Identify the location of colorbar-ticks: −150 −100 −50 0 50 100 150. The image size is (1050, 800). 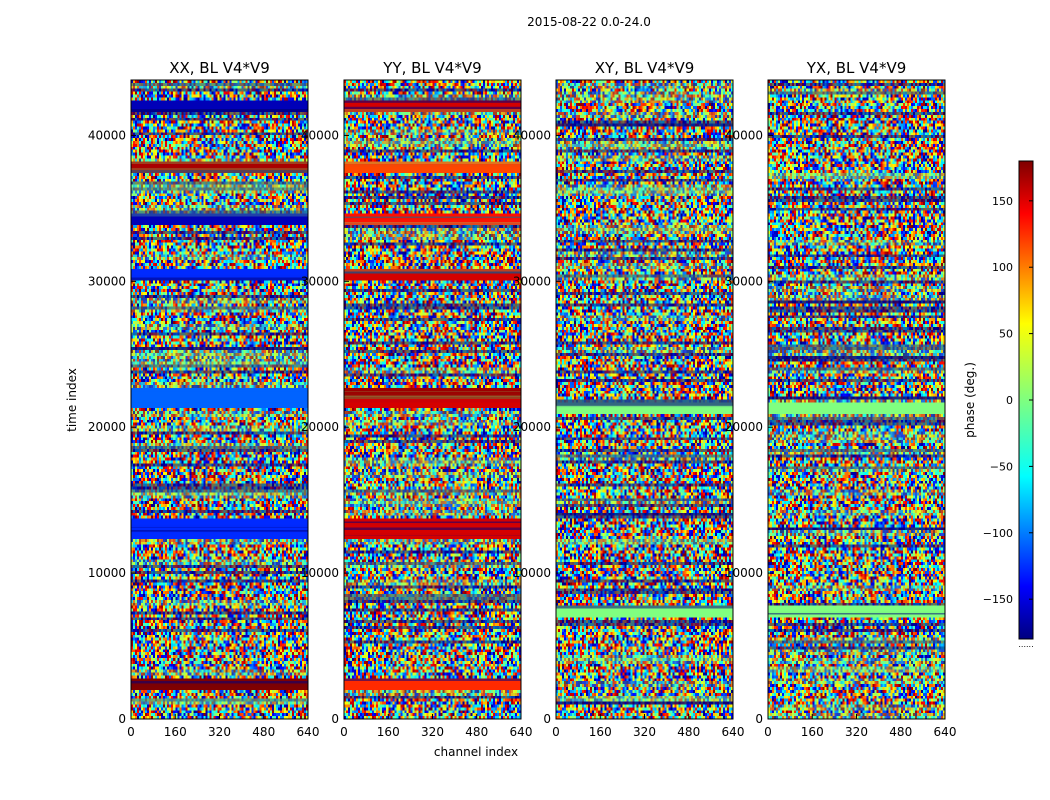
(1008, 400).